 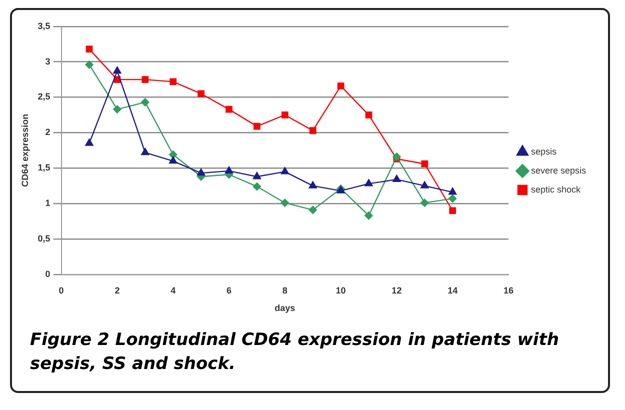 What do you see at coordinates (47, 273) in the screenshot?
I see `y-tick-label: 0` at bounding box center [47, 273].